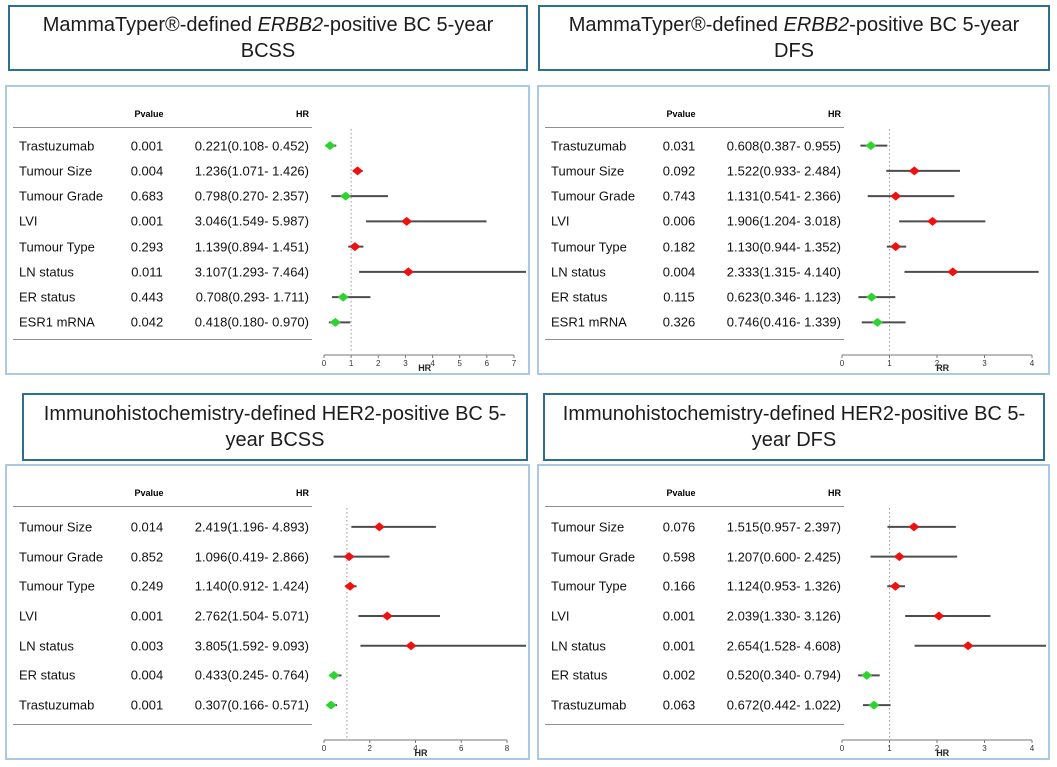  Describe the element at coordinates (984, 363) in the screenshot. I see `x-axis-tick-label: 3` at that location.